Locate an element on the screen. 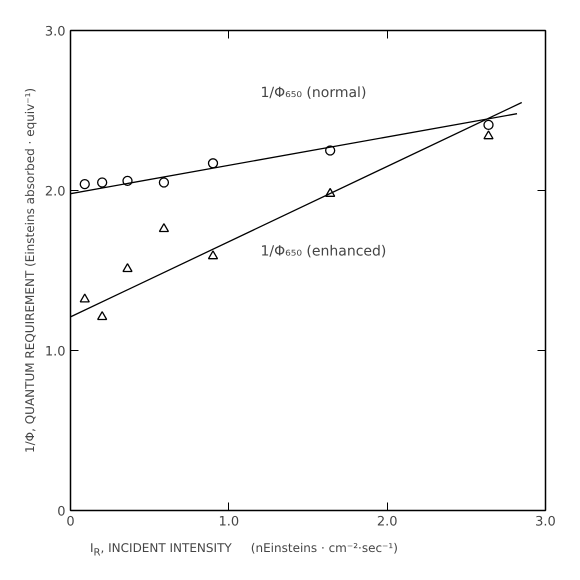  x-tick-label: 1.0 is located at coordinates (229, 522).